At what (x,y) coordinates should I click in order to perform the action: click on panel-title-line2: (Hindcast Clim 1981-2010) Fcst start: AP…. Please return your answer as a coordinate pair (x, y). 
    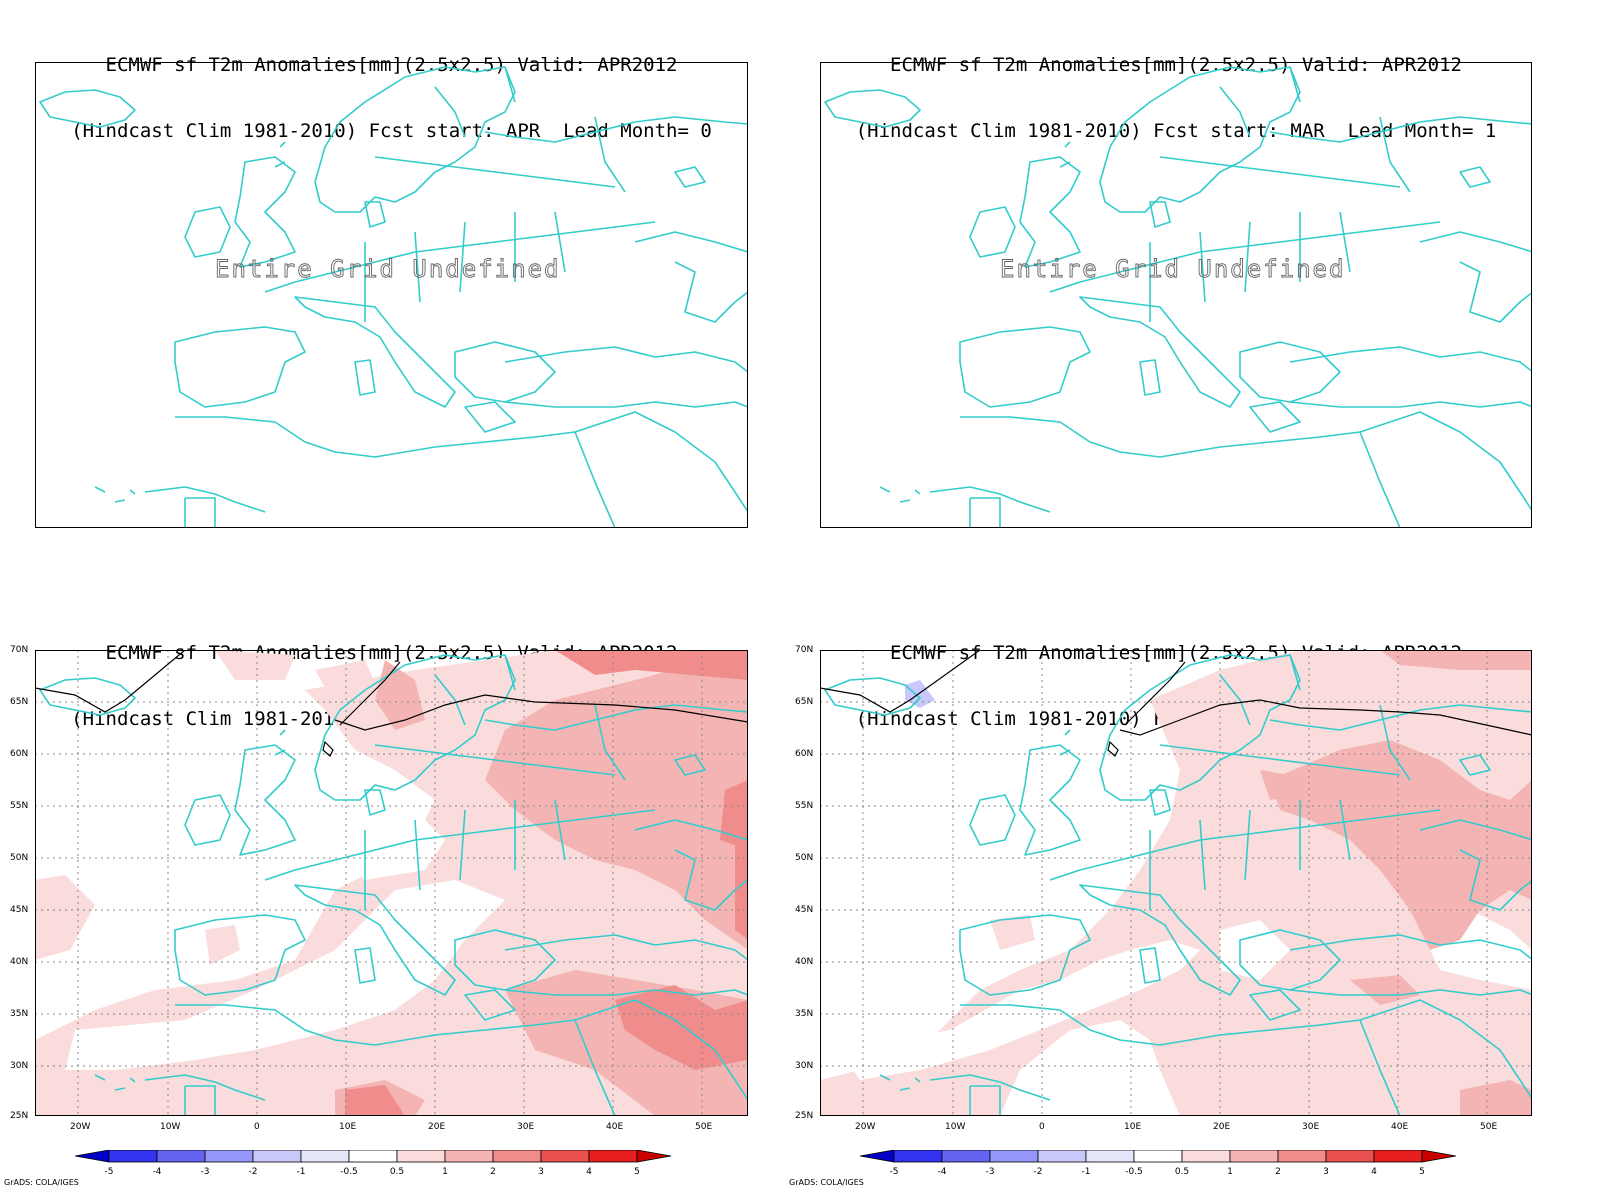
    Looking at the image, I should click on (391, 131).